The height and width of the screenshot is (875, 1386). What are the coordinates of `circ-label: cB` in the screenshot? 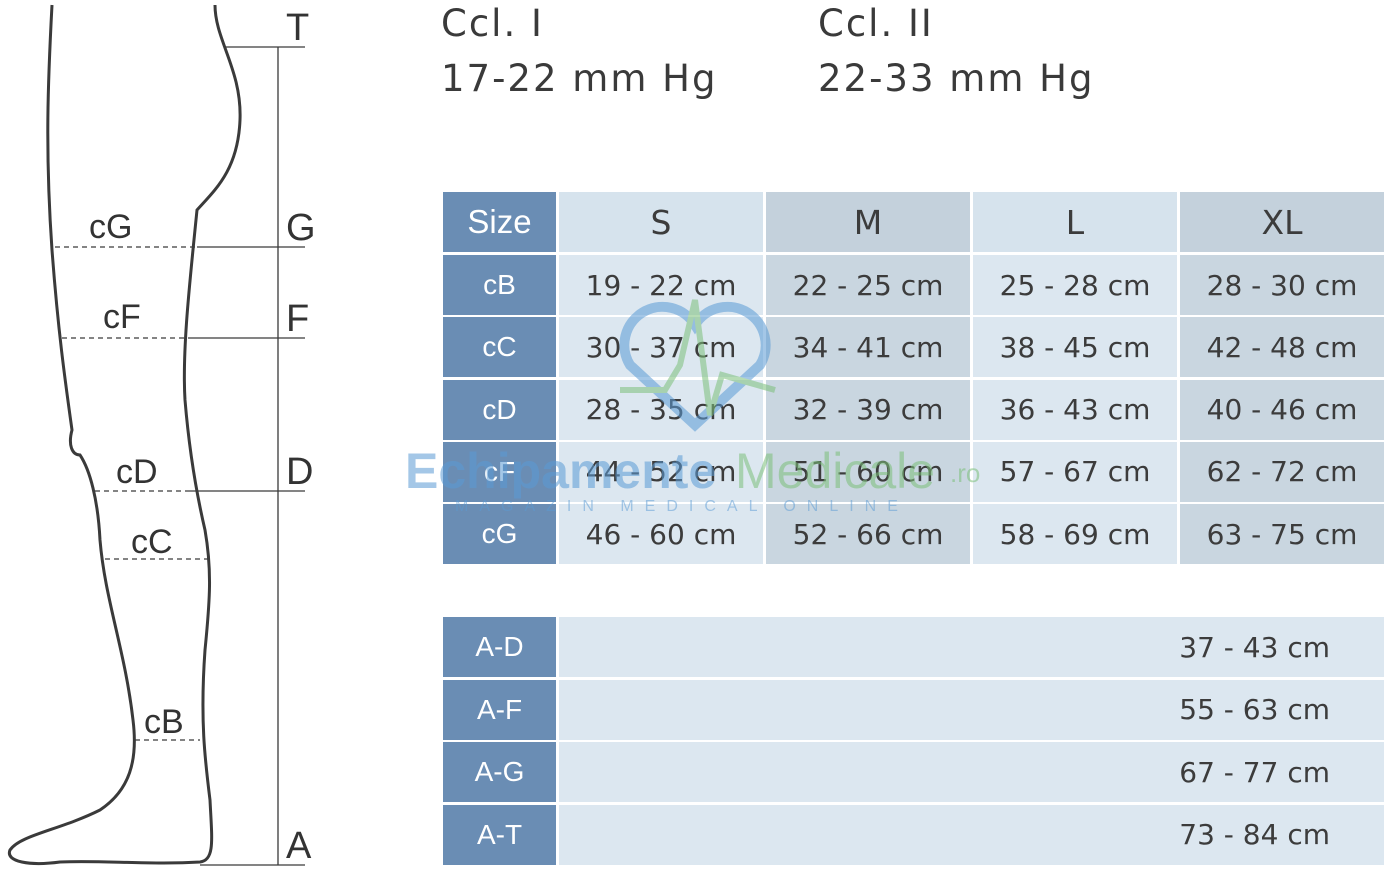 It's located at (164, 722).